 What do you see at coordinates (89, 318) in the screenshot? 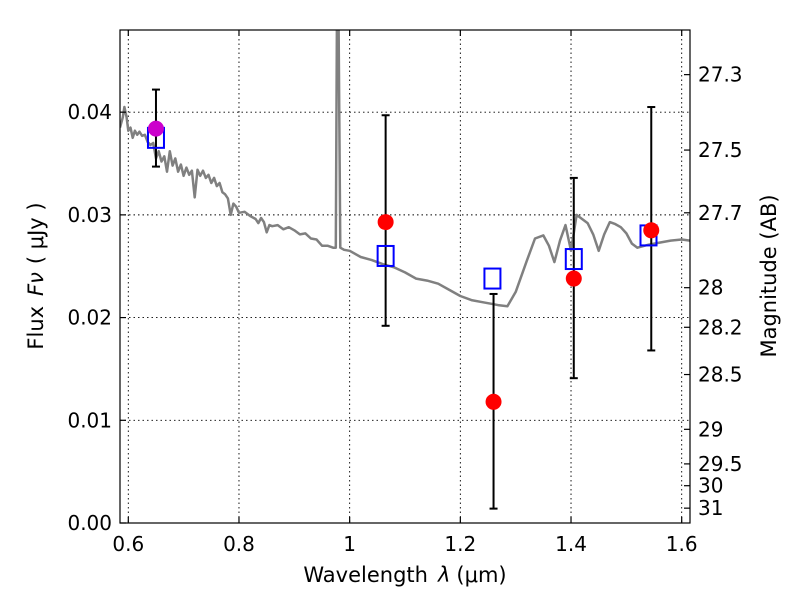
I see `y-tick-label: 0.02` at bounding box center [89, 318].